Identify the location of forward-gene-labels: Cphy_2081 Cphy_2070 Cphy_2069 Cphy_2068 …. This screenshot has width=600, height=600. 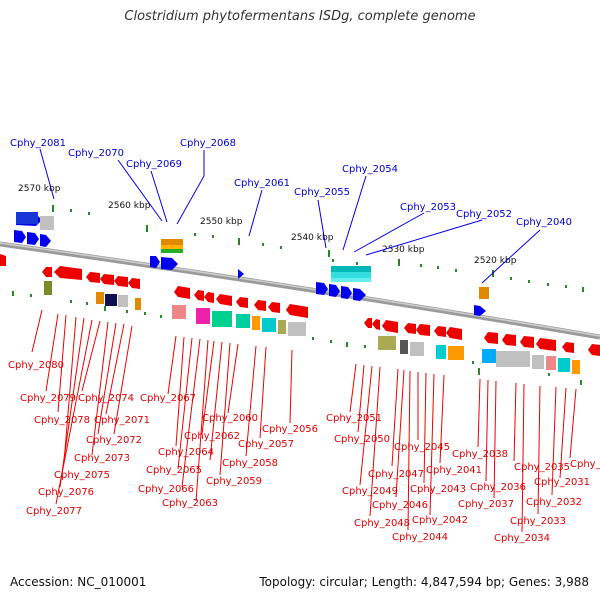
(291, 183).